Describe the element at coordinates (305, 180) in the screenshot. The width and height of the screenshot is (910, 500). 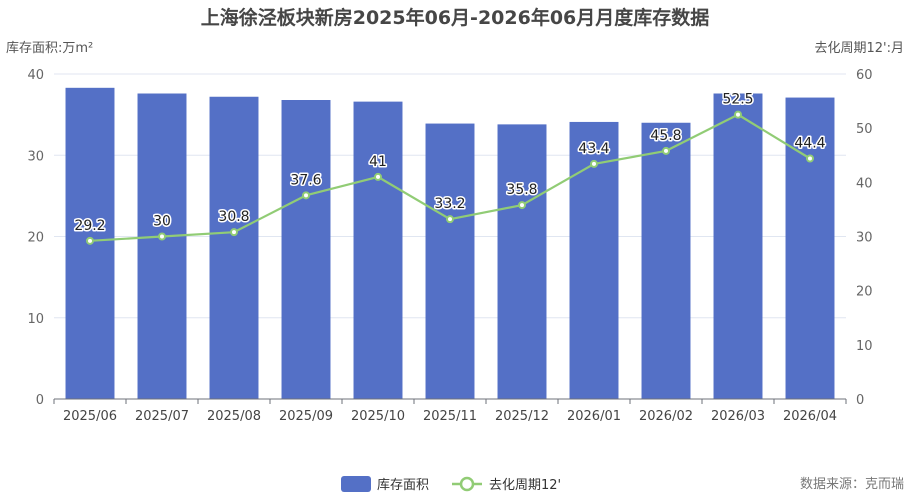
I see `data-label: 37.6` at that location.